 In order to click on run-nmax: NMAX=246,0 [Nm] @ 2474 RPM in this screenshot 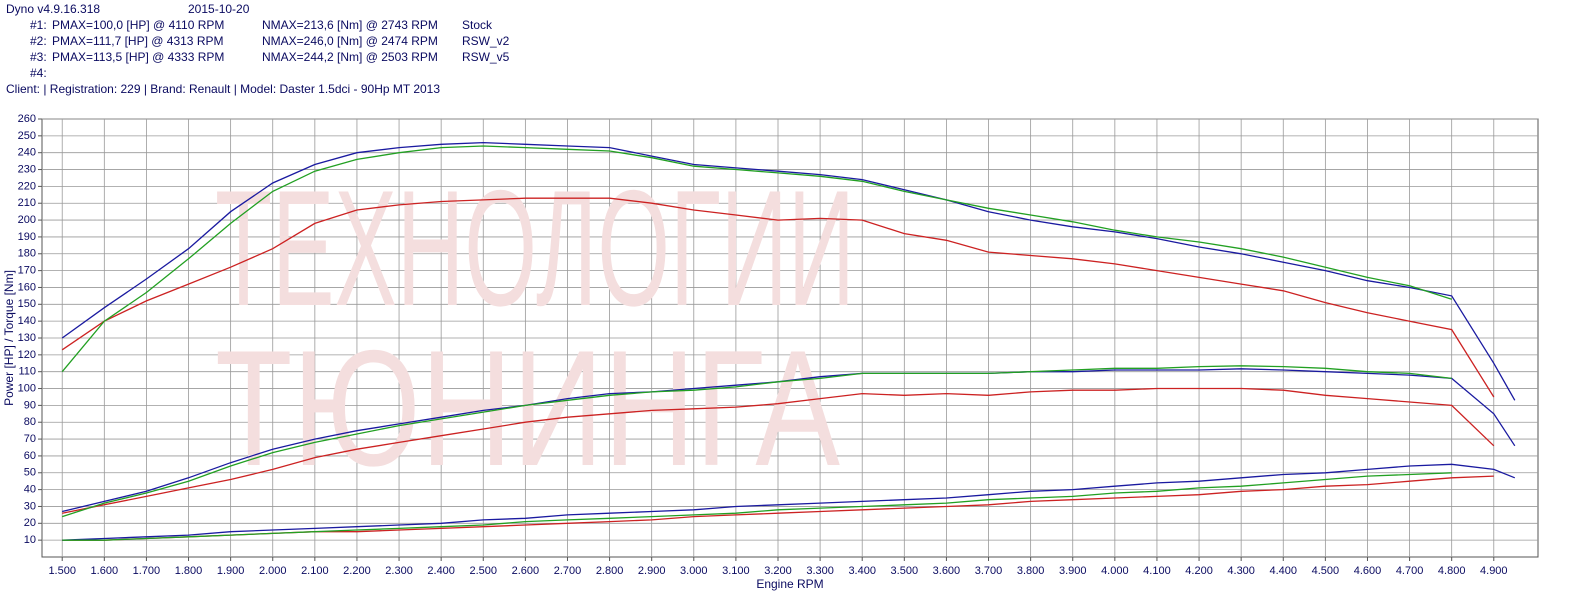, I will do `click(350, 41)`.